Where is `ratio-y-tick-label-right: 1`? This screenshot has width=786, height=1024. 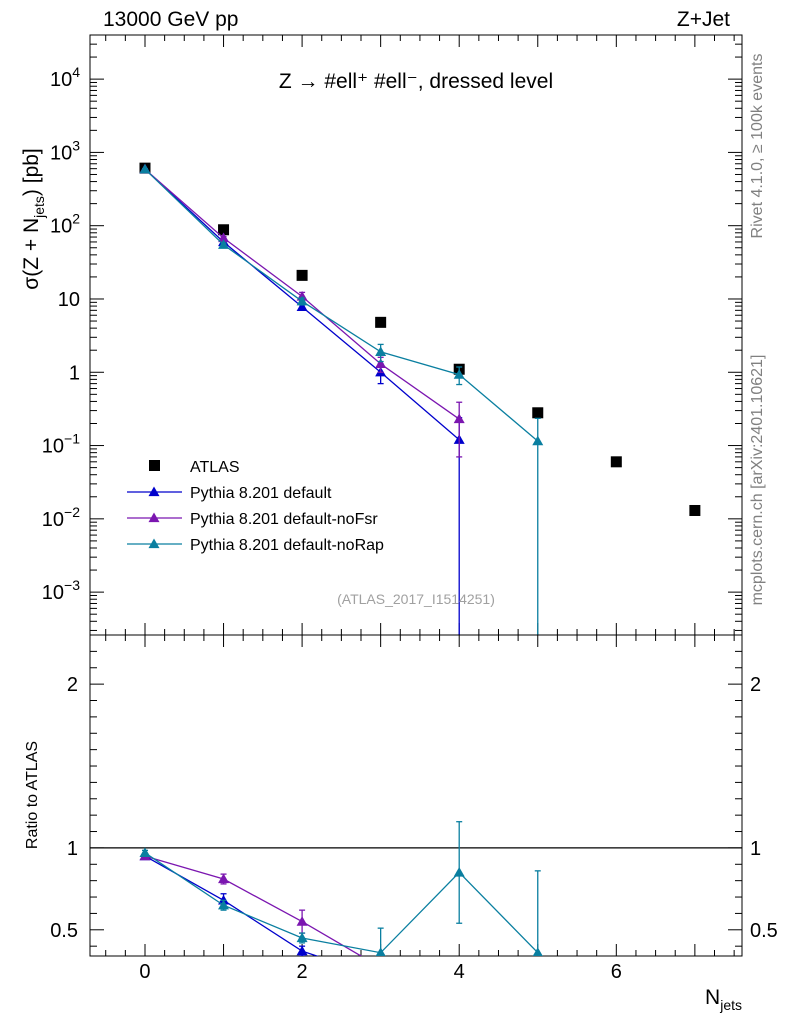
ratio-y-tick-label-right: 1 is located at coordinates (755, 849).